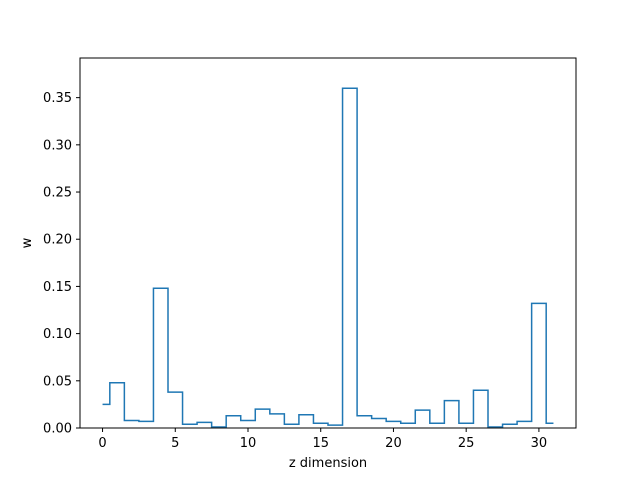 The height and width of the screenshot is (480, 640). Describe the element at coordinates (27, 242) in the screenshot. I see `y-axis-label: w` at that location.